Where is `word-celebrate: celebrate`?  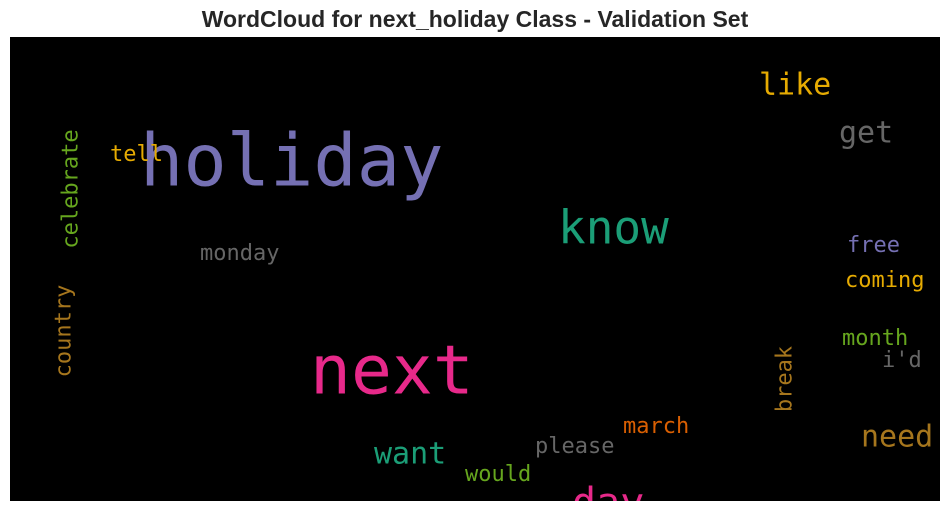
word-celebrate: celebrate is located at coordinates (71, 188).